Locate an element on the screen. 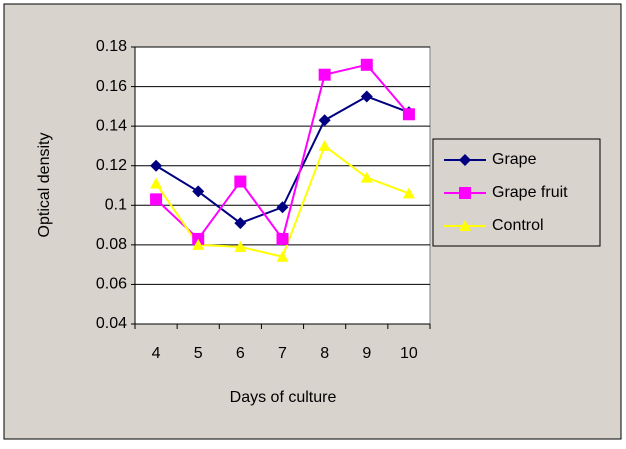  y-tick-label: 0.08 is located at coordinates (111, 244).